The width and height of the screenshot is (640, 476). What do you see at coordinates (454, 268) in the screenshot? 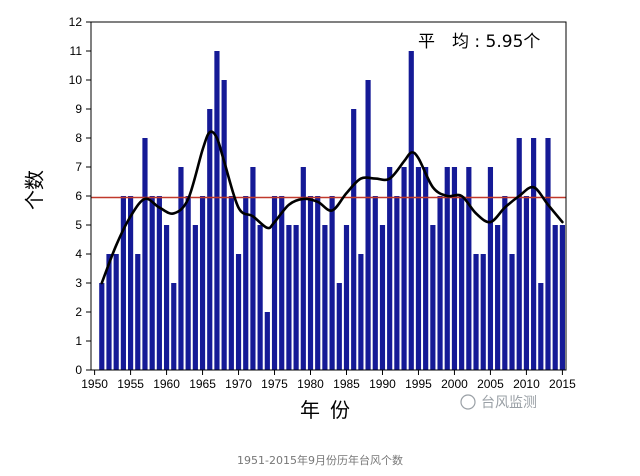
I see `bar-2000` at bounding box center [454, 268].